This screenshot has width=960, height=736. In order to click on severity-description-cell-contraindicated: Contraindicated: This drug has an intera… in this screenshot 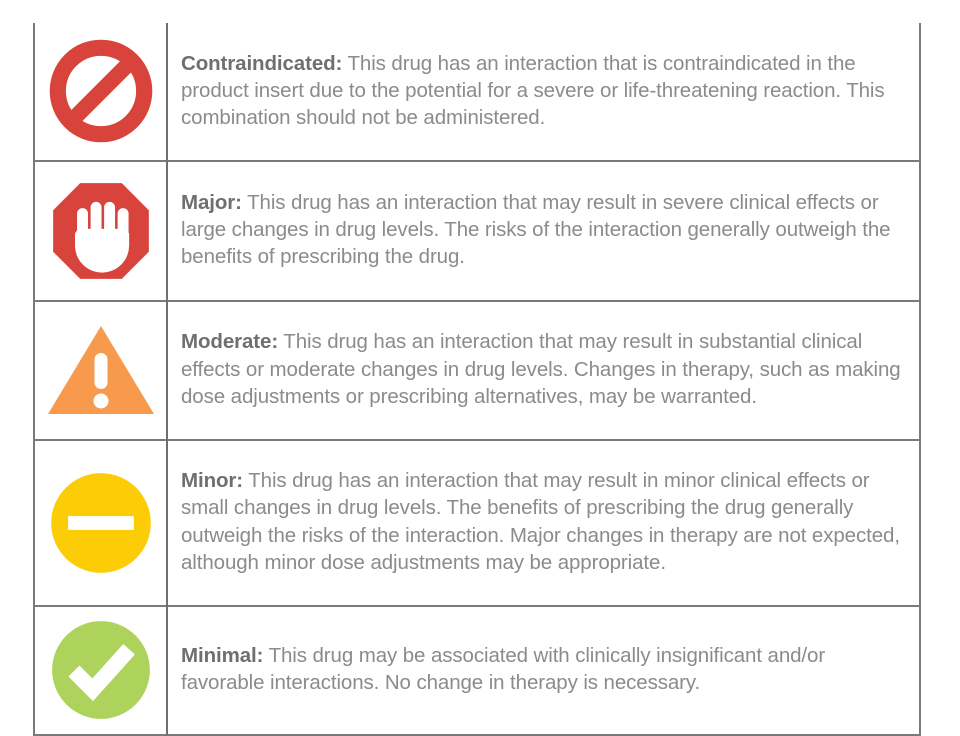, I will do `click(544, 92)`.